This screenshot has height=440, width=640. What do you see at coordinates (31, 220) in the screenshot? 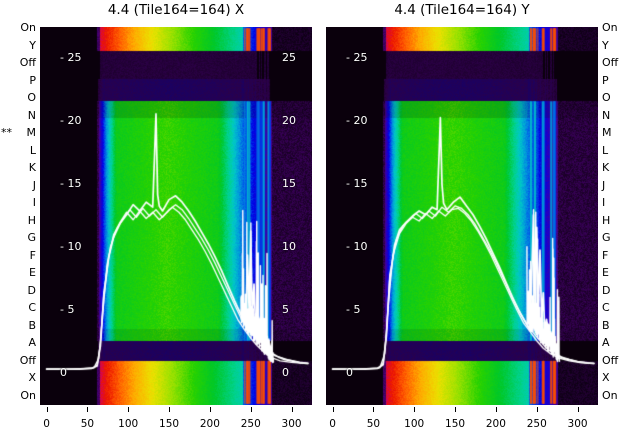
I see `axis-label-l-h-11: H` at bounding box center [31, 220].